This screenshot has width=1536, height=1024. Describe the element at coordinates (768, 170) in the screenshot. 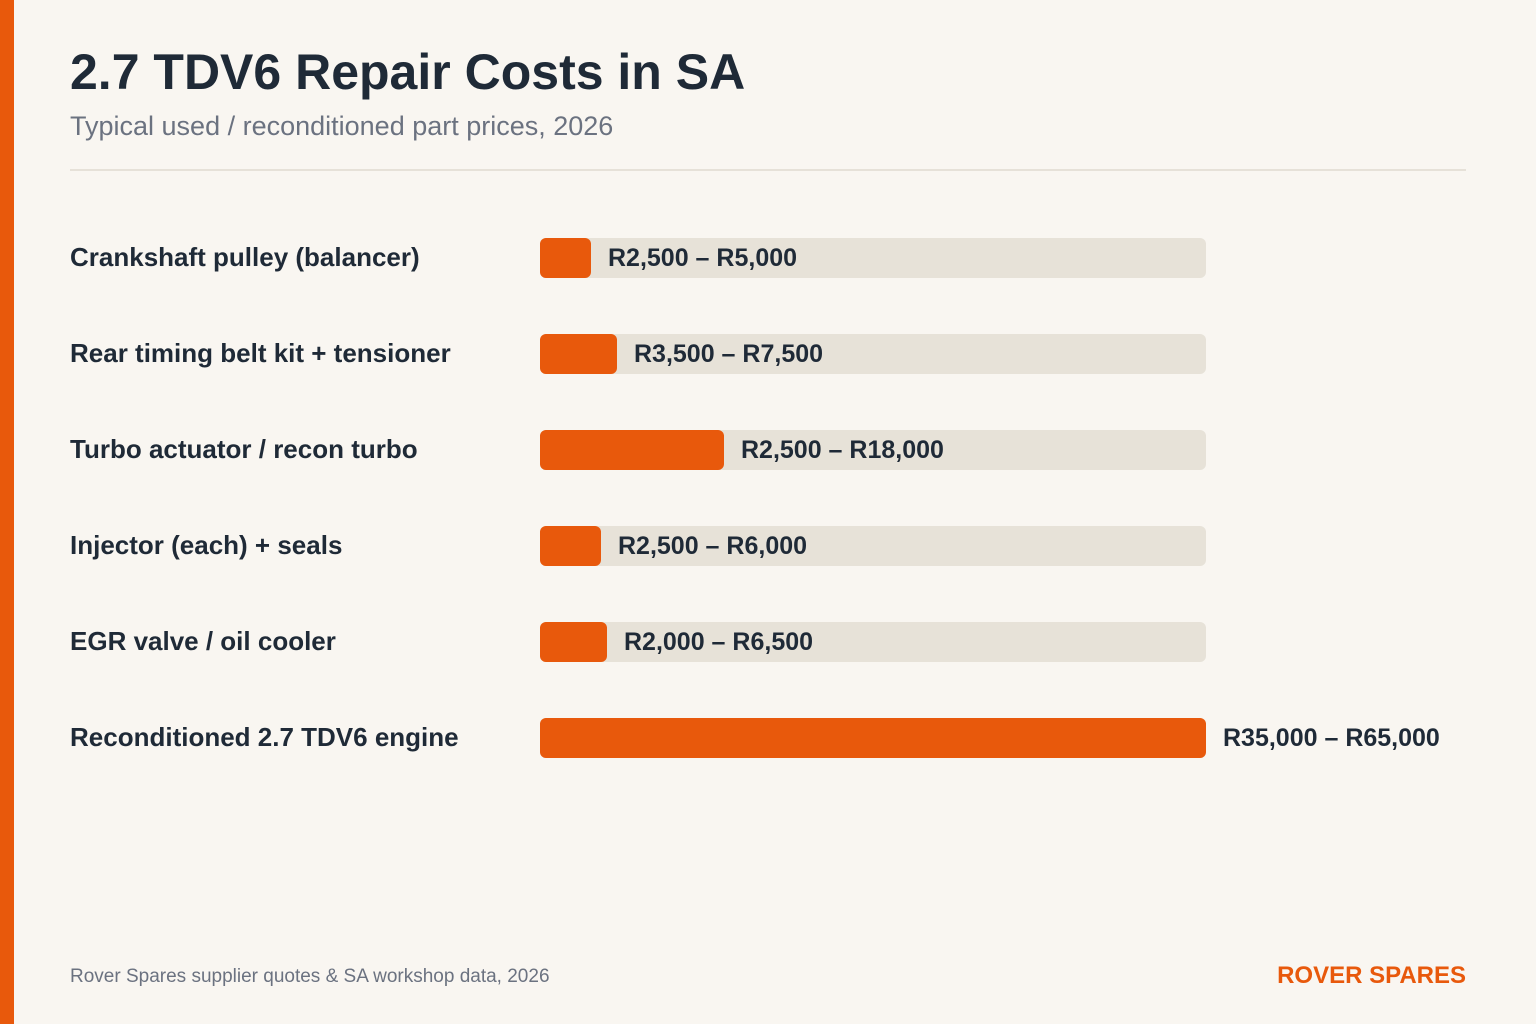

I see `header-divider` at that location.